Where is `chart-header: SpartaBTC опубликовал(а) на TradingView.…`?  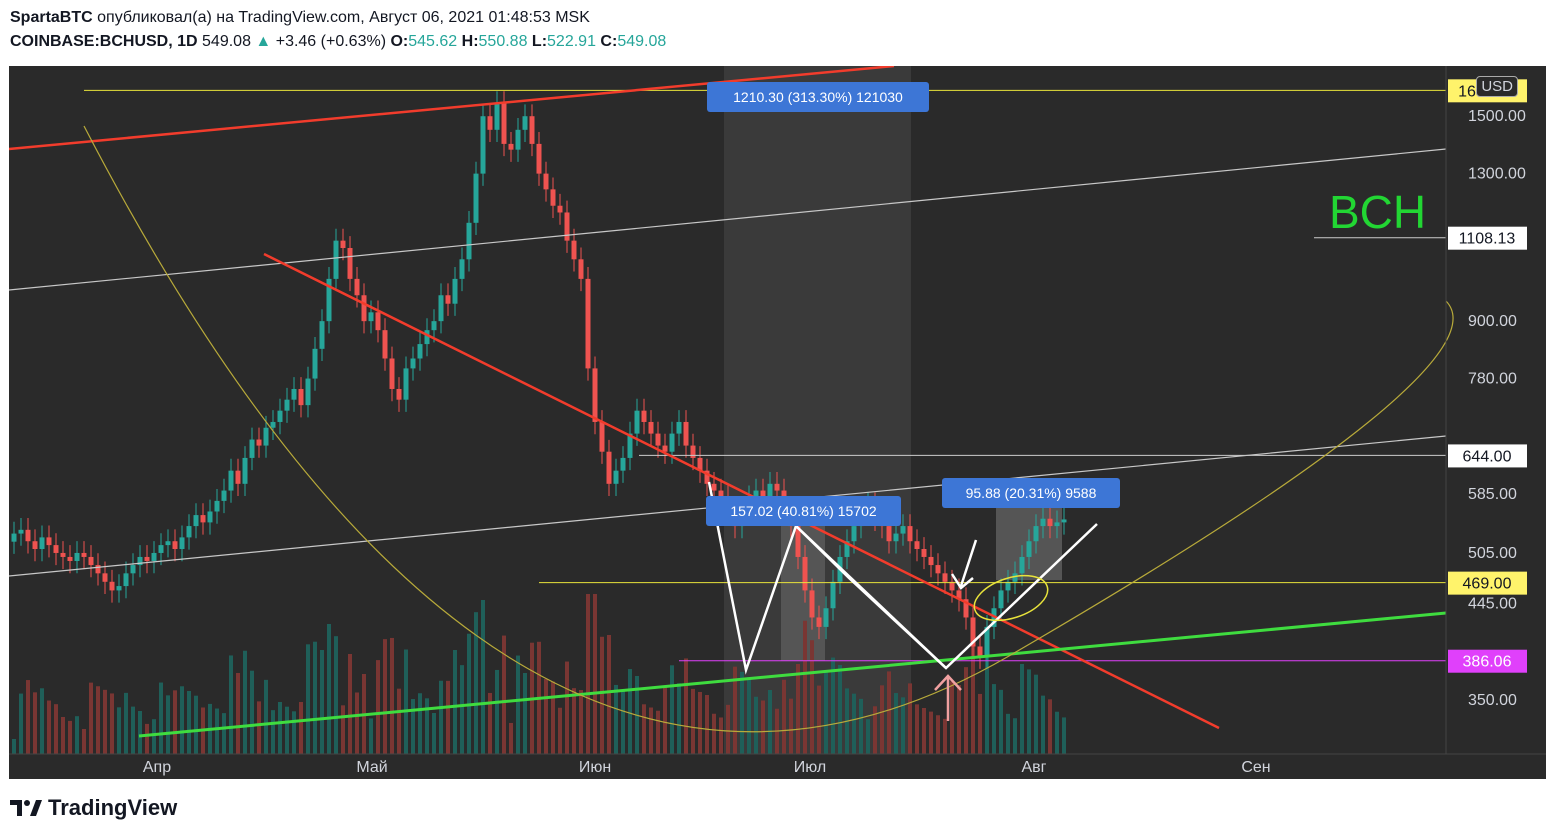 chart-header: SpartaBTC опубликовал(а) на TradingView.… is located at coordinates (775, 30).